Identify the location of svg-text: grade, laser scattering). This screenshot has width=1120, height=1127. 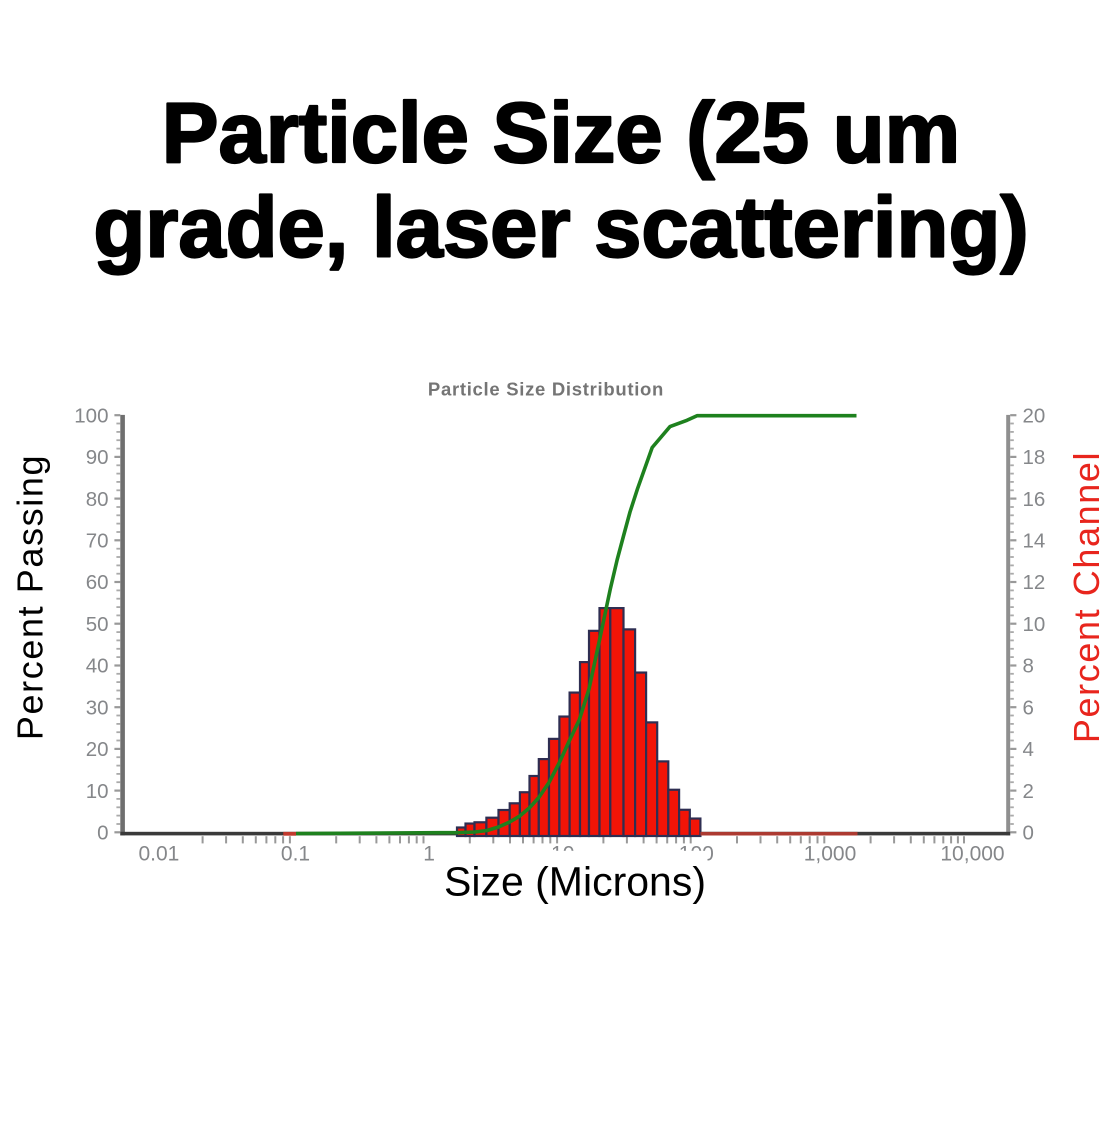
(560, 228).